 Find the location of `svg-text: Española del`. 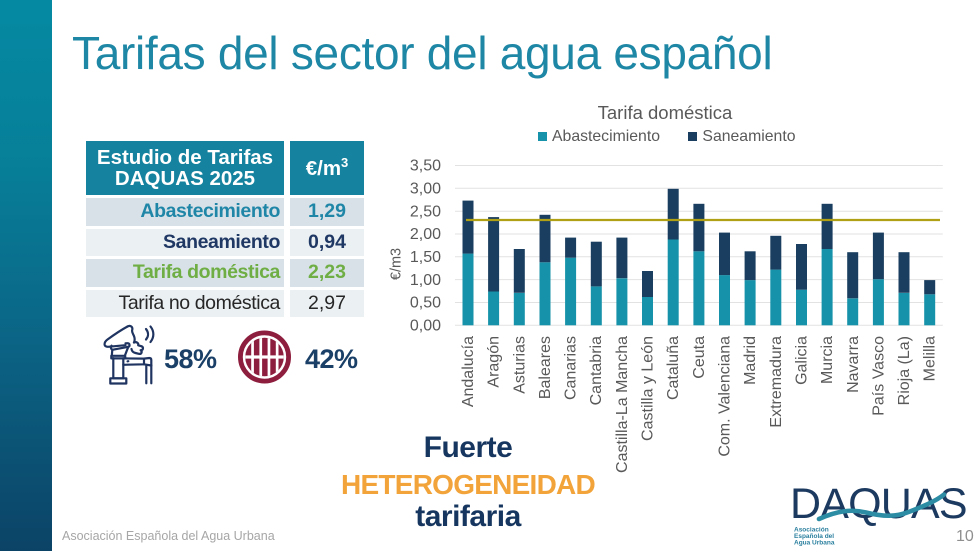

svg-text: Española del is located at coordinates (814, 536).